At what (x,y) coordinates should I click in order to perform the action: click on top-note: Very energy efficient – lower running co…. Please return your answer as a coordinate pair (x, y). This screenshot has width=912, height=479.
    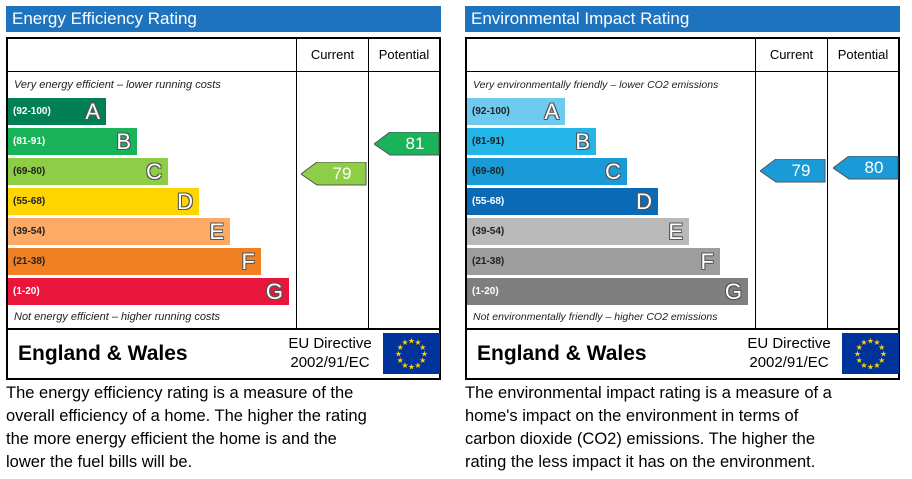
    Looking at the image, I should click on (117, 85).